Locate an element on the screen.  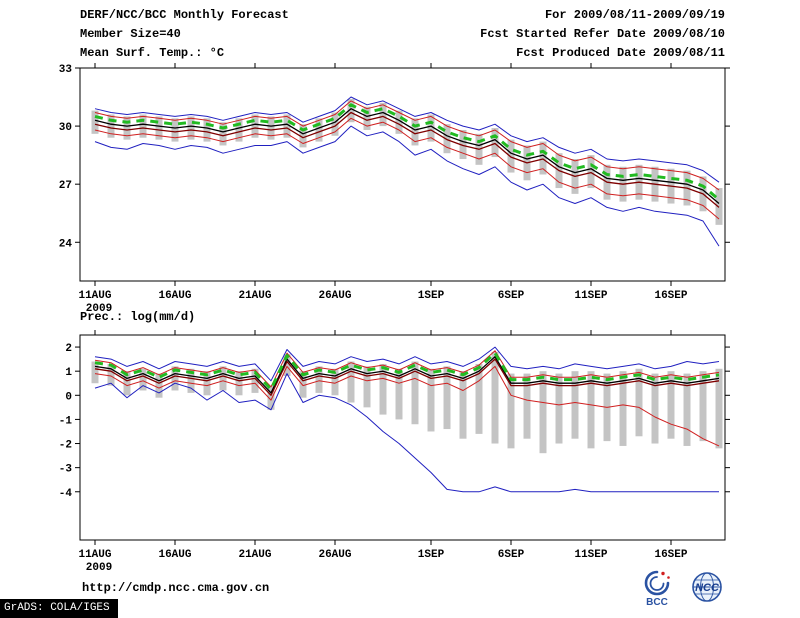
temperature-x-tick-label: 6SEP is located at coordinates (511, 296).